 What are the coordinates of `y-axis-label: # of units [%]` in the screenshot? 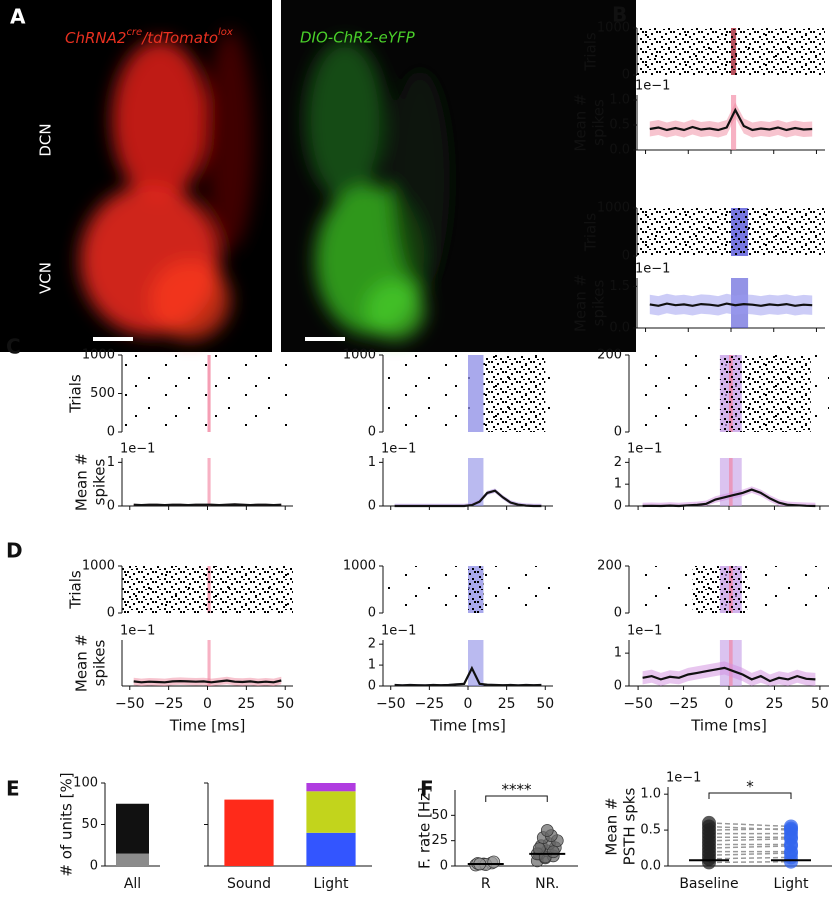 It's located at (67, 824).